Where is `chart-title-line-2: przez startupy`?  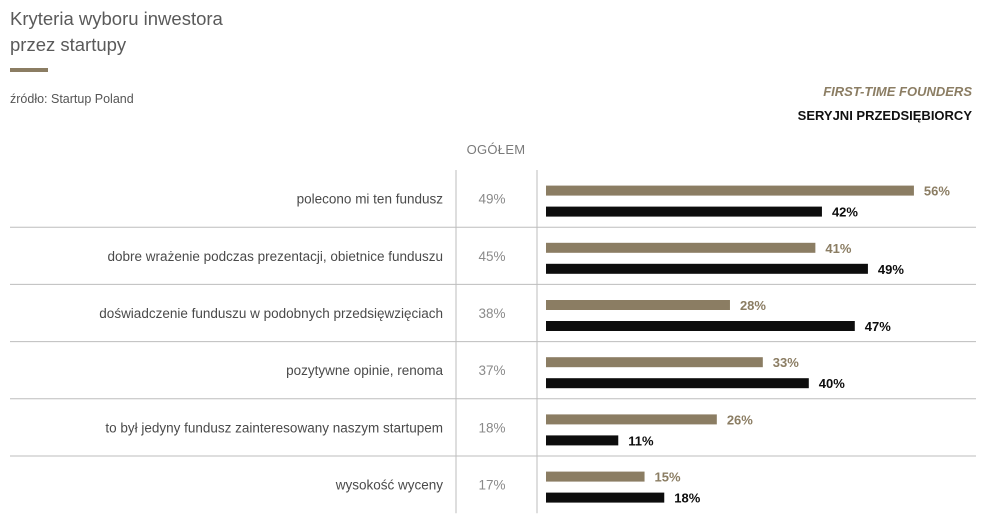 chart-title-line-2: przez startupy is located at coordinates (68, 44).